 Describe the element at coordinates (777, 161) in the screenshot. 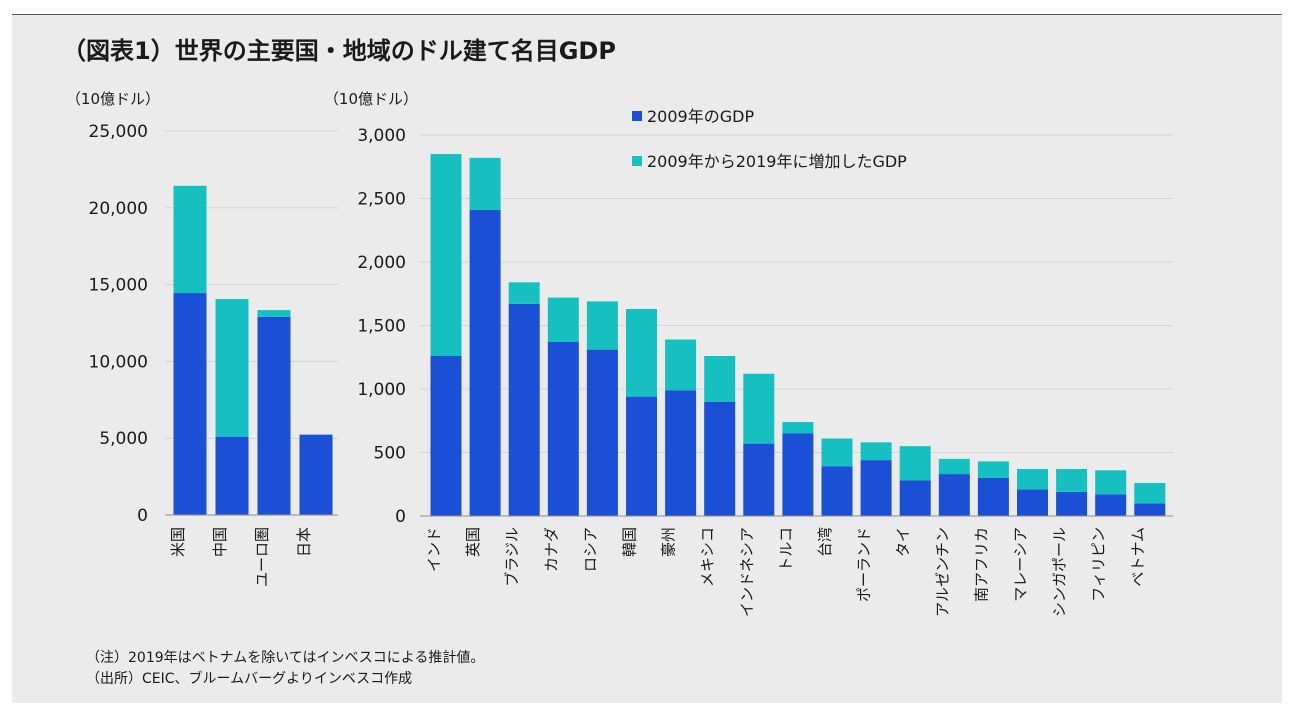

I see `legend-label: 2009年から2019年に増加したGDP` at that location.